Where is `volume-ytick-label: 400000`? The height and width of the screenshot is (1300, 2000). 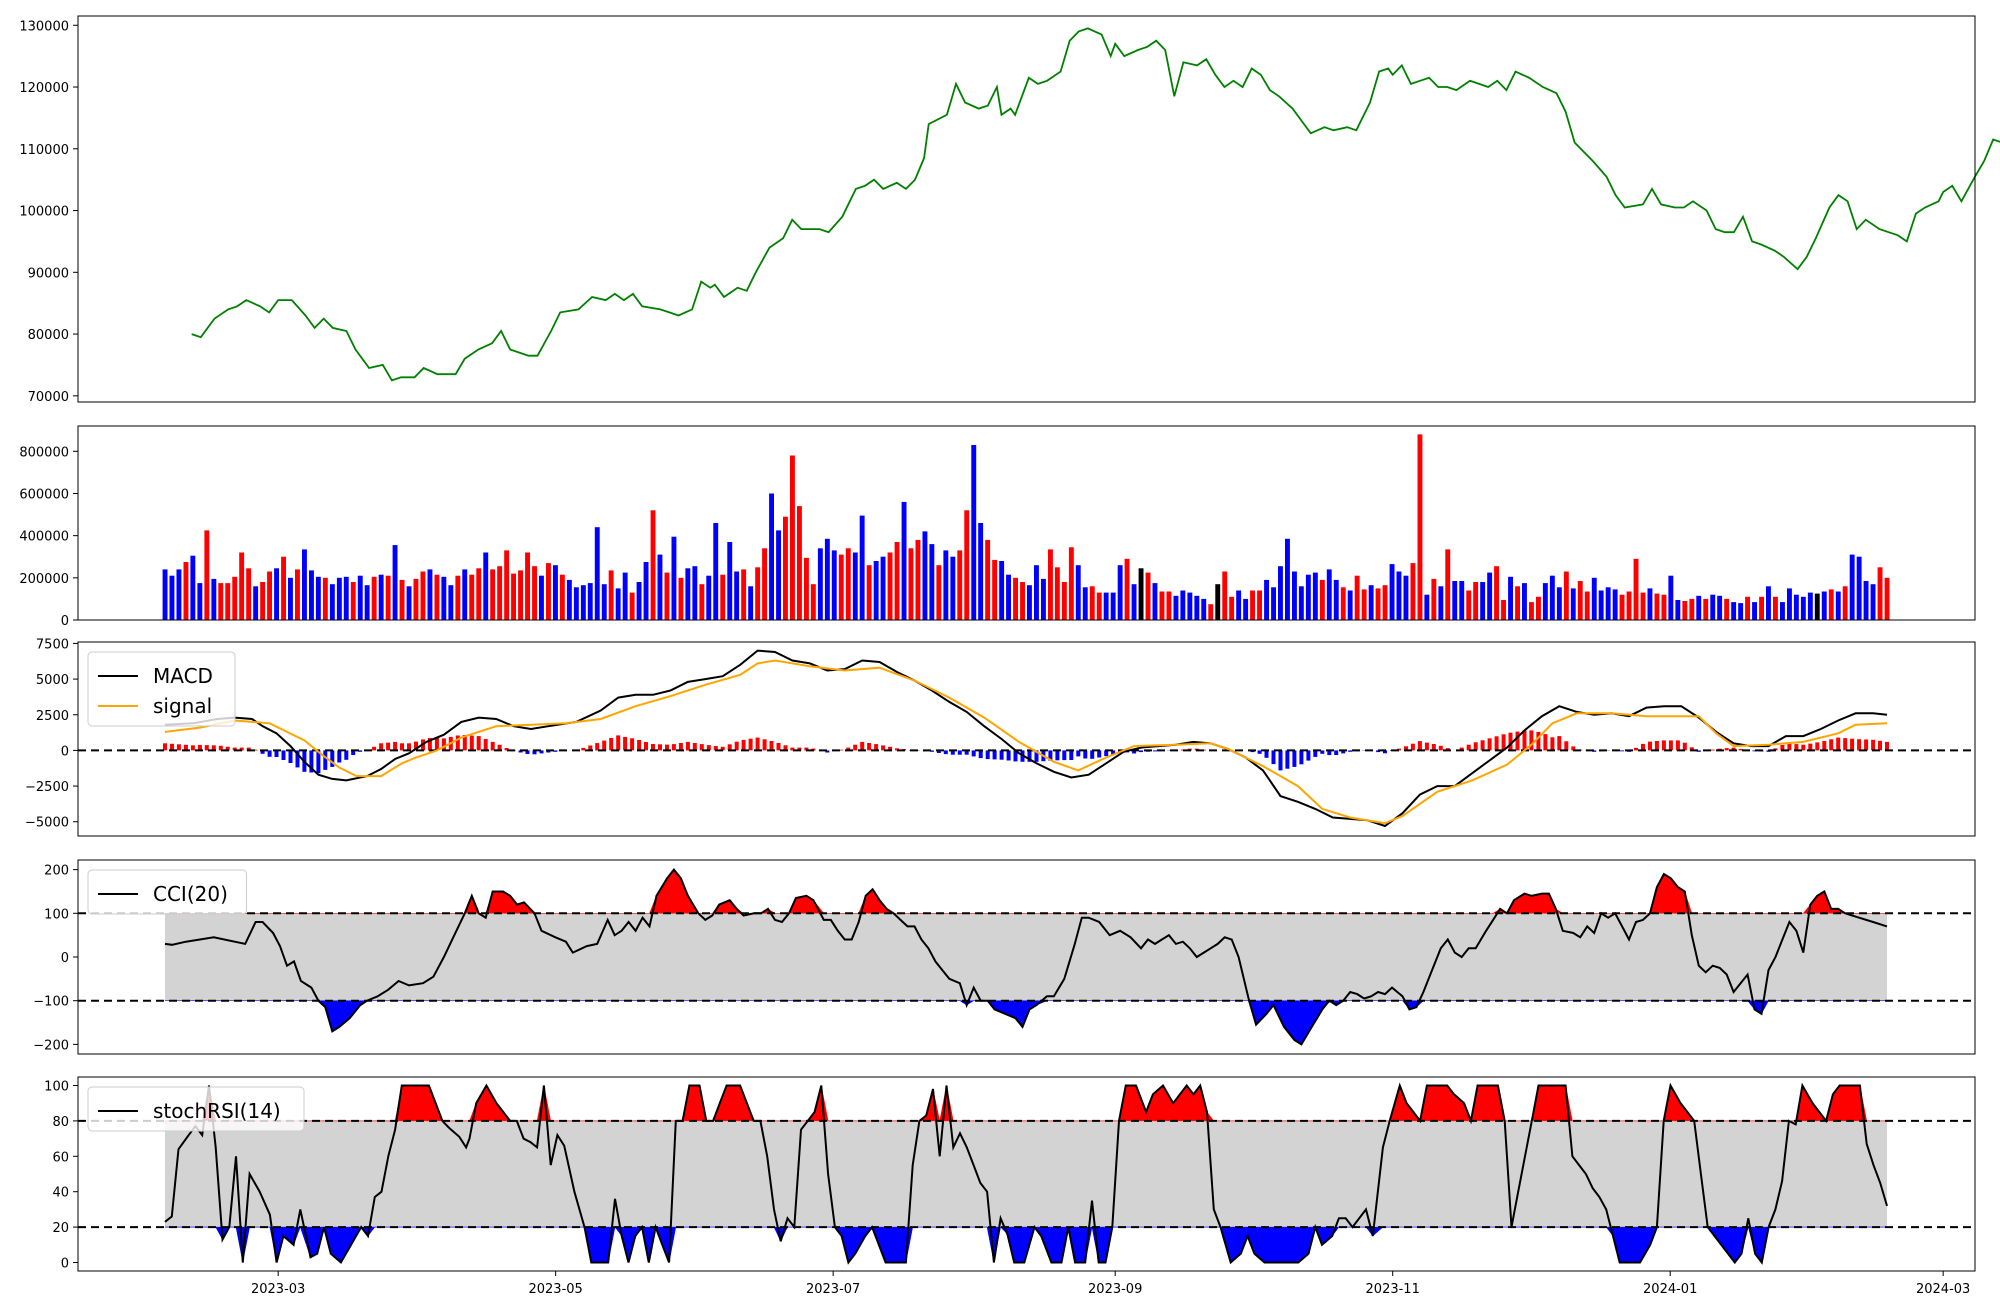 volume-ytick-label: 400000 is located at coordinates (44, 537).